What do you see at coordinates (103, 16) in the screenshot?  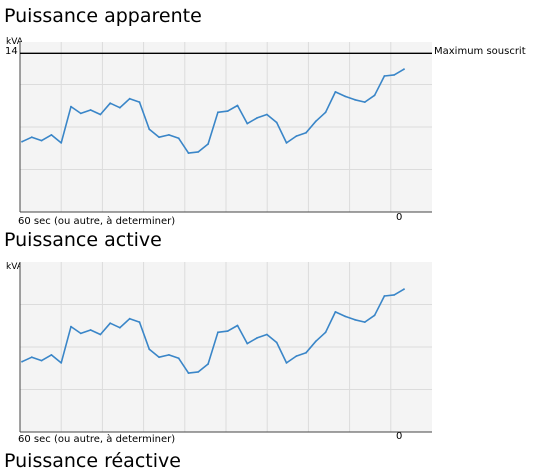 I see `chart-title-apparent: Puissance apparente` at bounding box center [103, 16].